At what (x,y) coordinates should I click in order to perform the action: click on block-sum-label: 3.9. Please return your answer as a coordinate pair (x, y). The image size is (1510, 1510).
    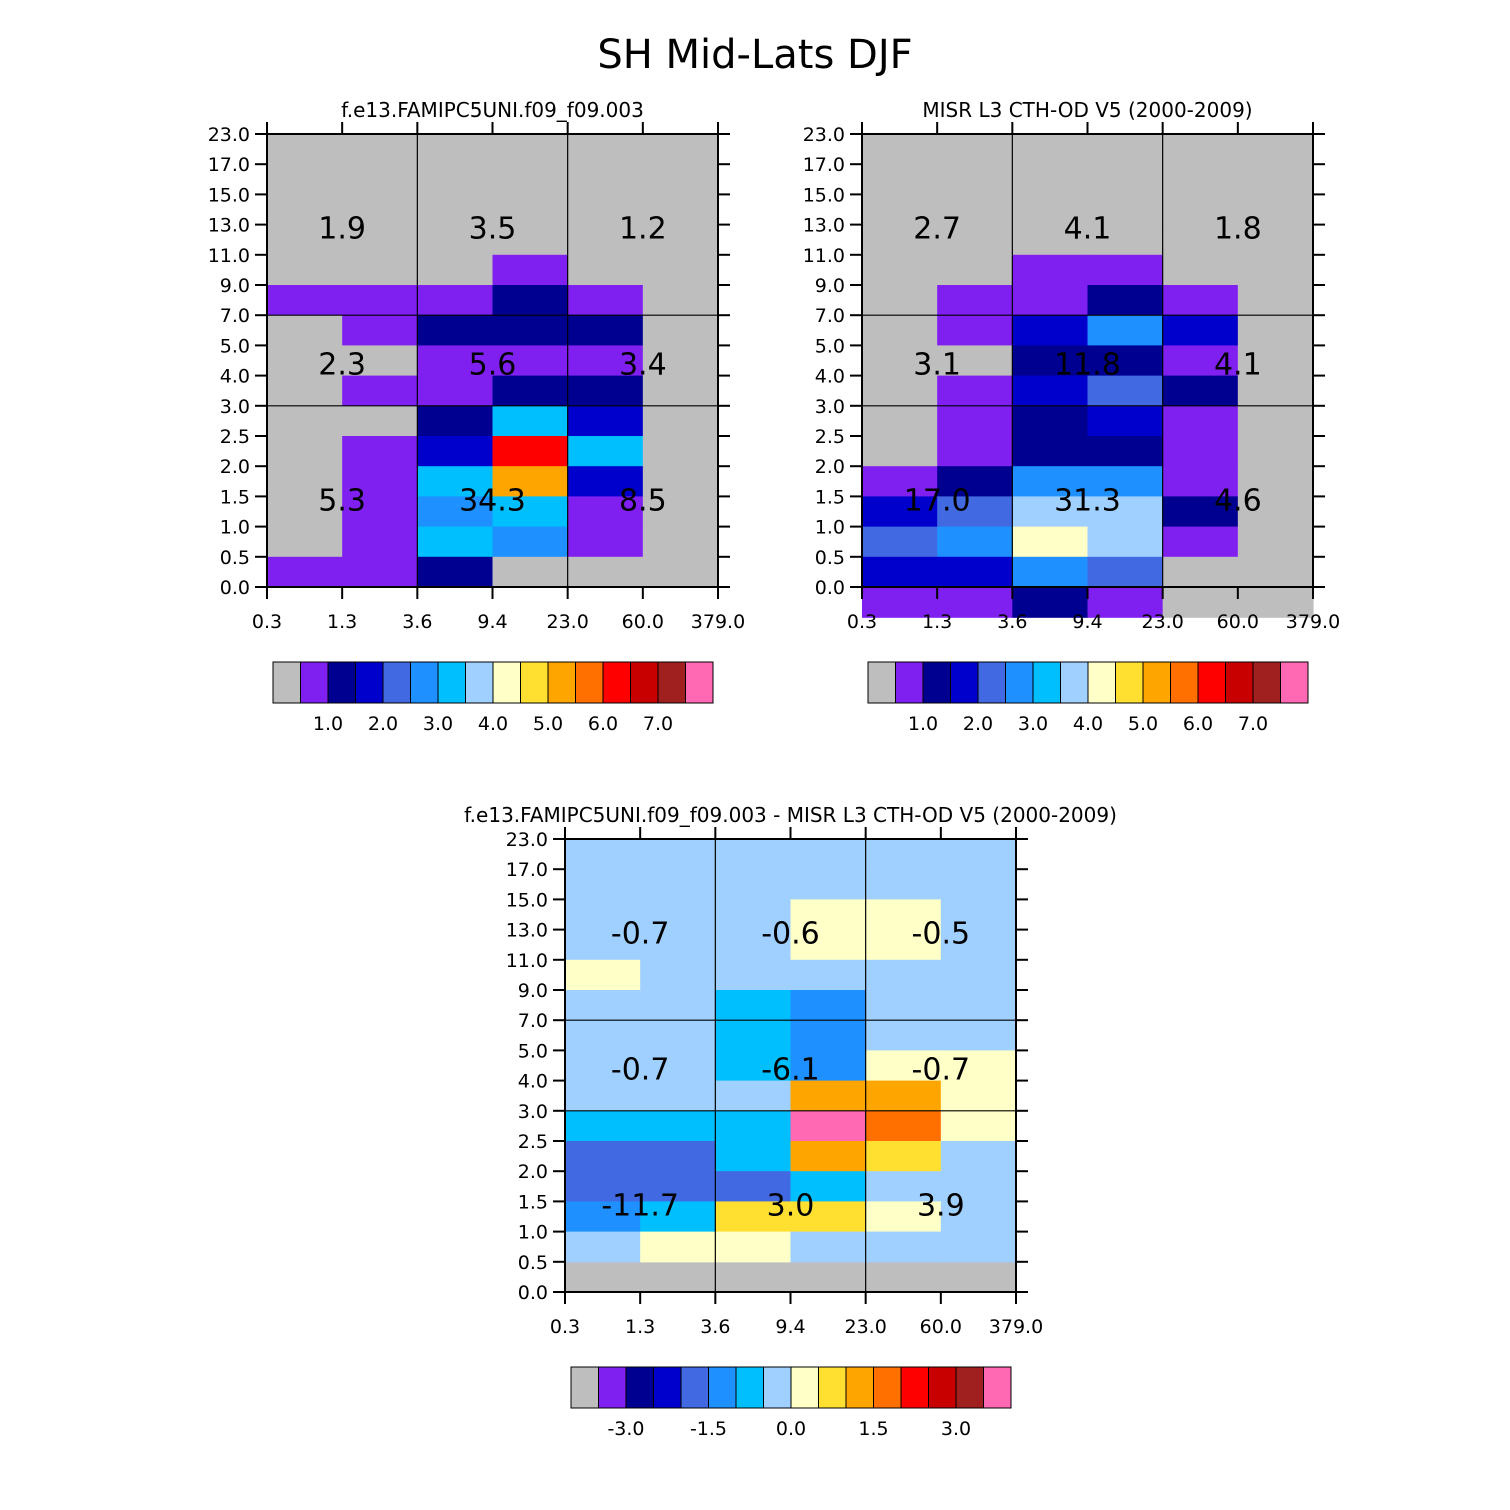
    Looking at the image, I should click on (941, 1205).